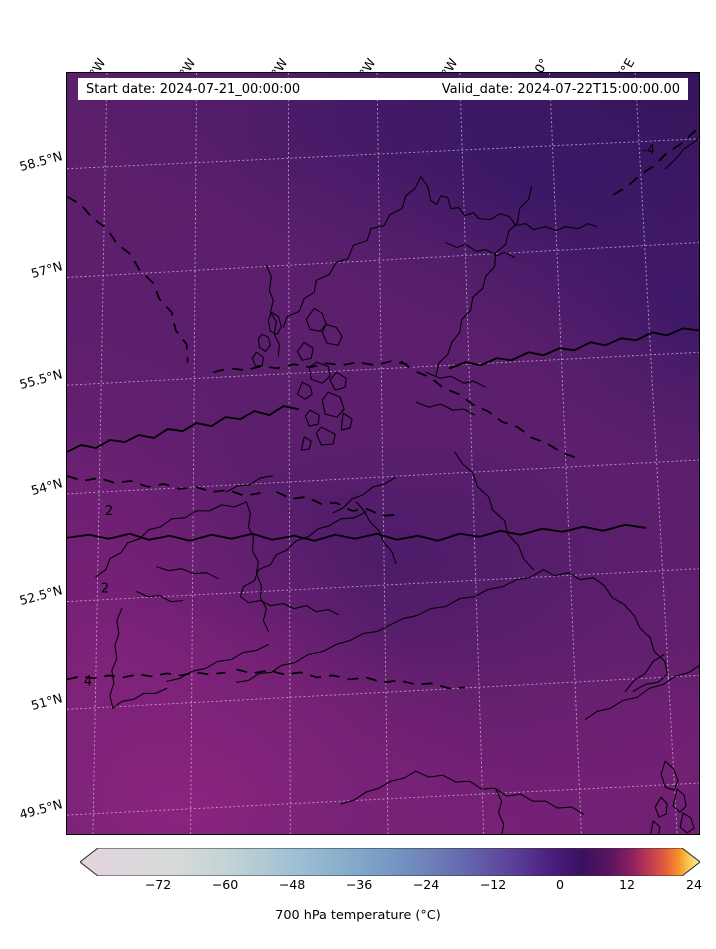 This screenshot has width=716, height=949. Describe the element at coordinates (560, 89) in the screenshot. I see `valid-date-text: Valid_date: 2024-07-22T15:00:00.00` at that location.